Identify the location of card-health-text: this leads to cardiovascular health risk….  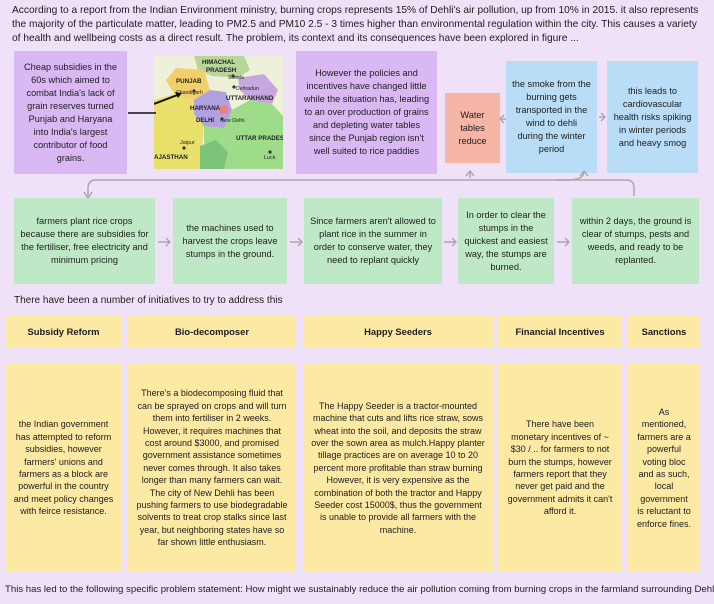
(652, 116).